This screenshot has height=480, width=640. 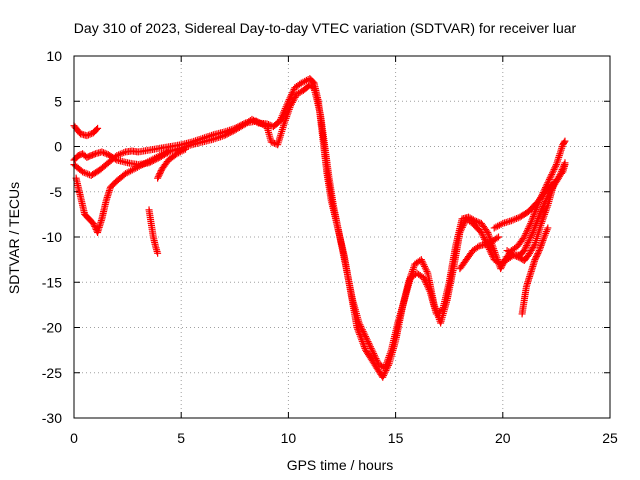 What do you see at coordinates (52, 328) in the screenshot?
I see `y-tick-label: -20` at bounding box center [52, 328].